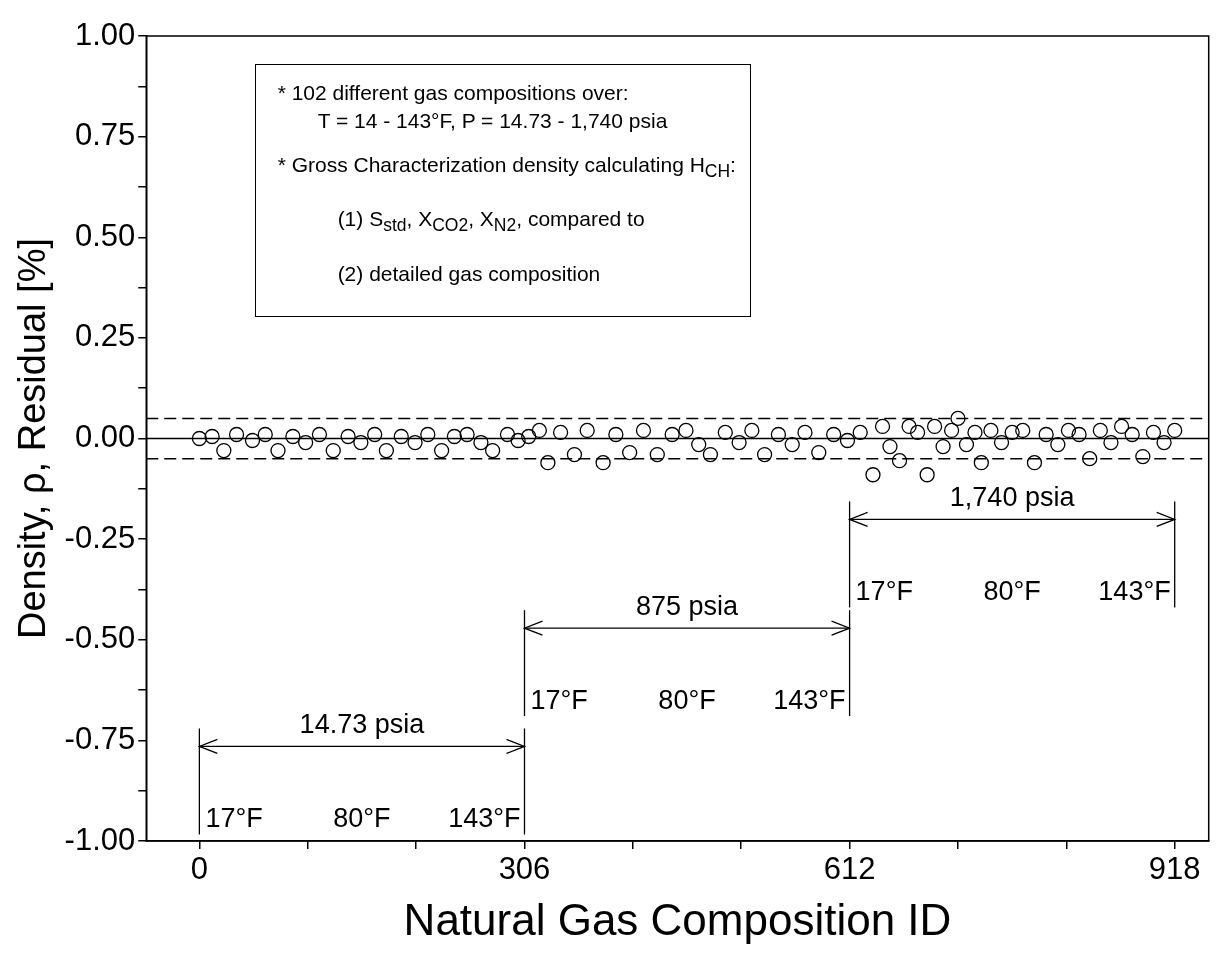 Image resolution: width=1225 pixels, height=961 pixels. What do you see at coordinates (1012, 497) in the screenshot?
I see `annotation: 1,740 psia` at bounding box center [1012, 497].